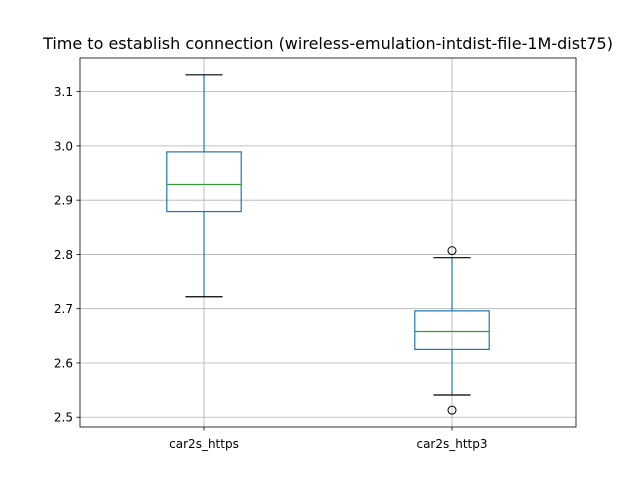  I want to click on y-tick-label: 2.6, so click(63, 363).